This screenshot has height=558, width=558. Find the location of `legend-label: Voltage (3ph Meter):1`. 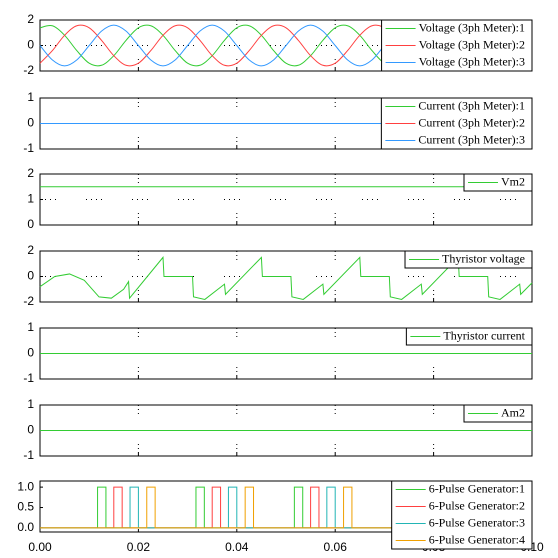

legend-label: Voltage (3ph Meter):1 is located at coordinates (472, 27).